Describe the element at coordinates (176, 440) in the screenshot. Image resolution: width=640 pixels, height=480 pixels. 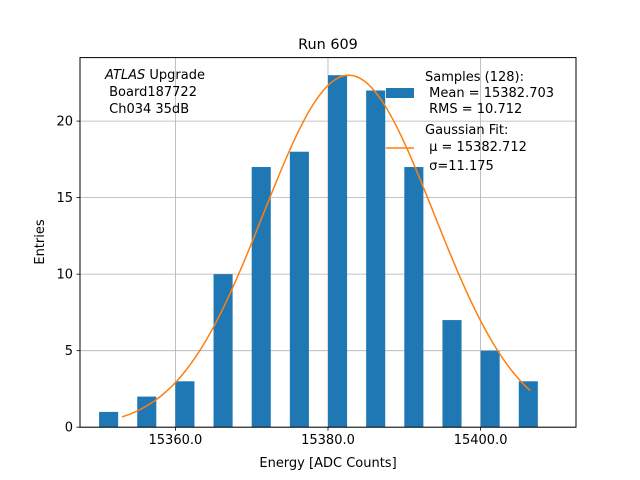
I see `x-tick-label: 15360.0` at that location.